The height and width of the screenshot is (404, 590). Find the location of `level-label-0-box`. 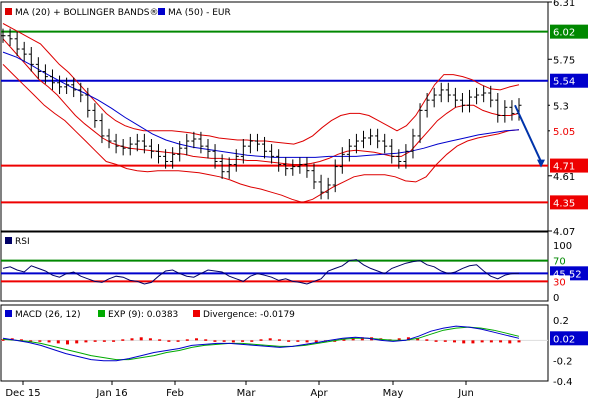

level-label-0-box is located at coordinates (569, 31).